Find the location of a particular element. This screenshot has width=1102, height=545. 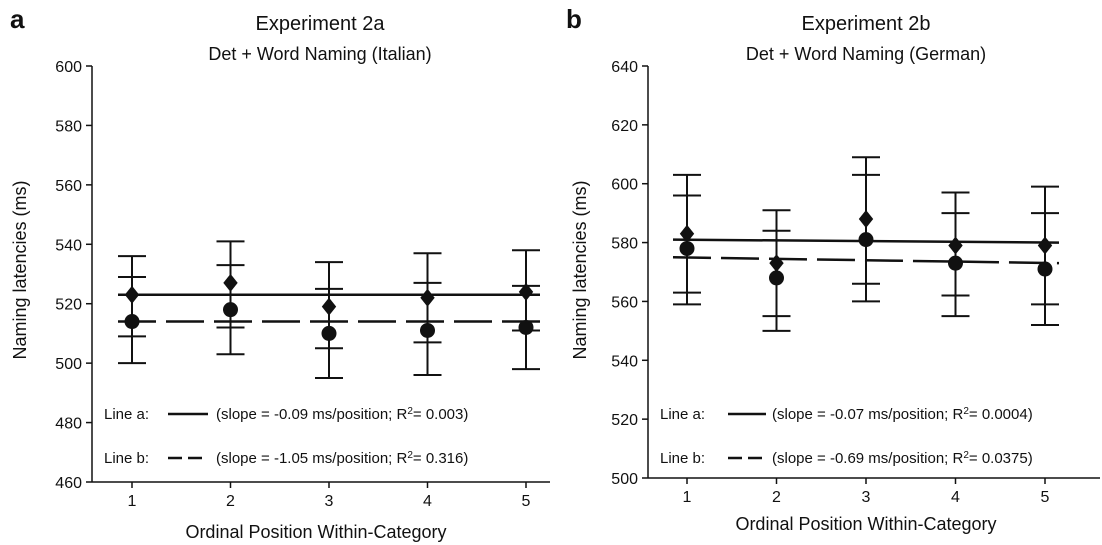

annotation-text-post: = 0.0004) is located at coordinates (1001, 414).